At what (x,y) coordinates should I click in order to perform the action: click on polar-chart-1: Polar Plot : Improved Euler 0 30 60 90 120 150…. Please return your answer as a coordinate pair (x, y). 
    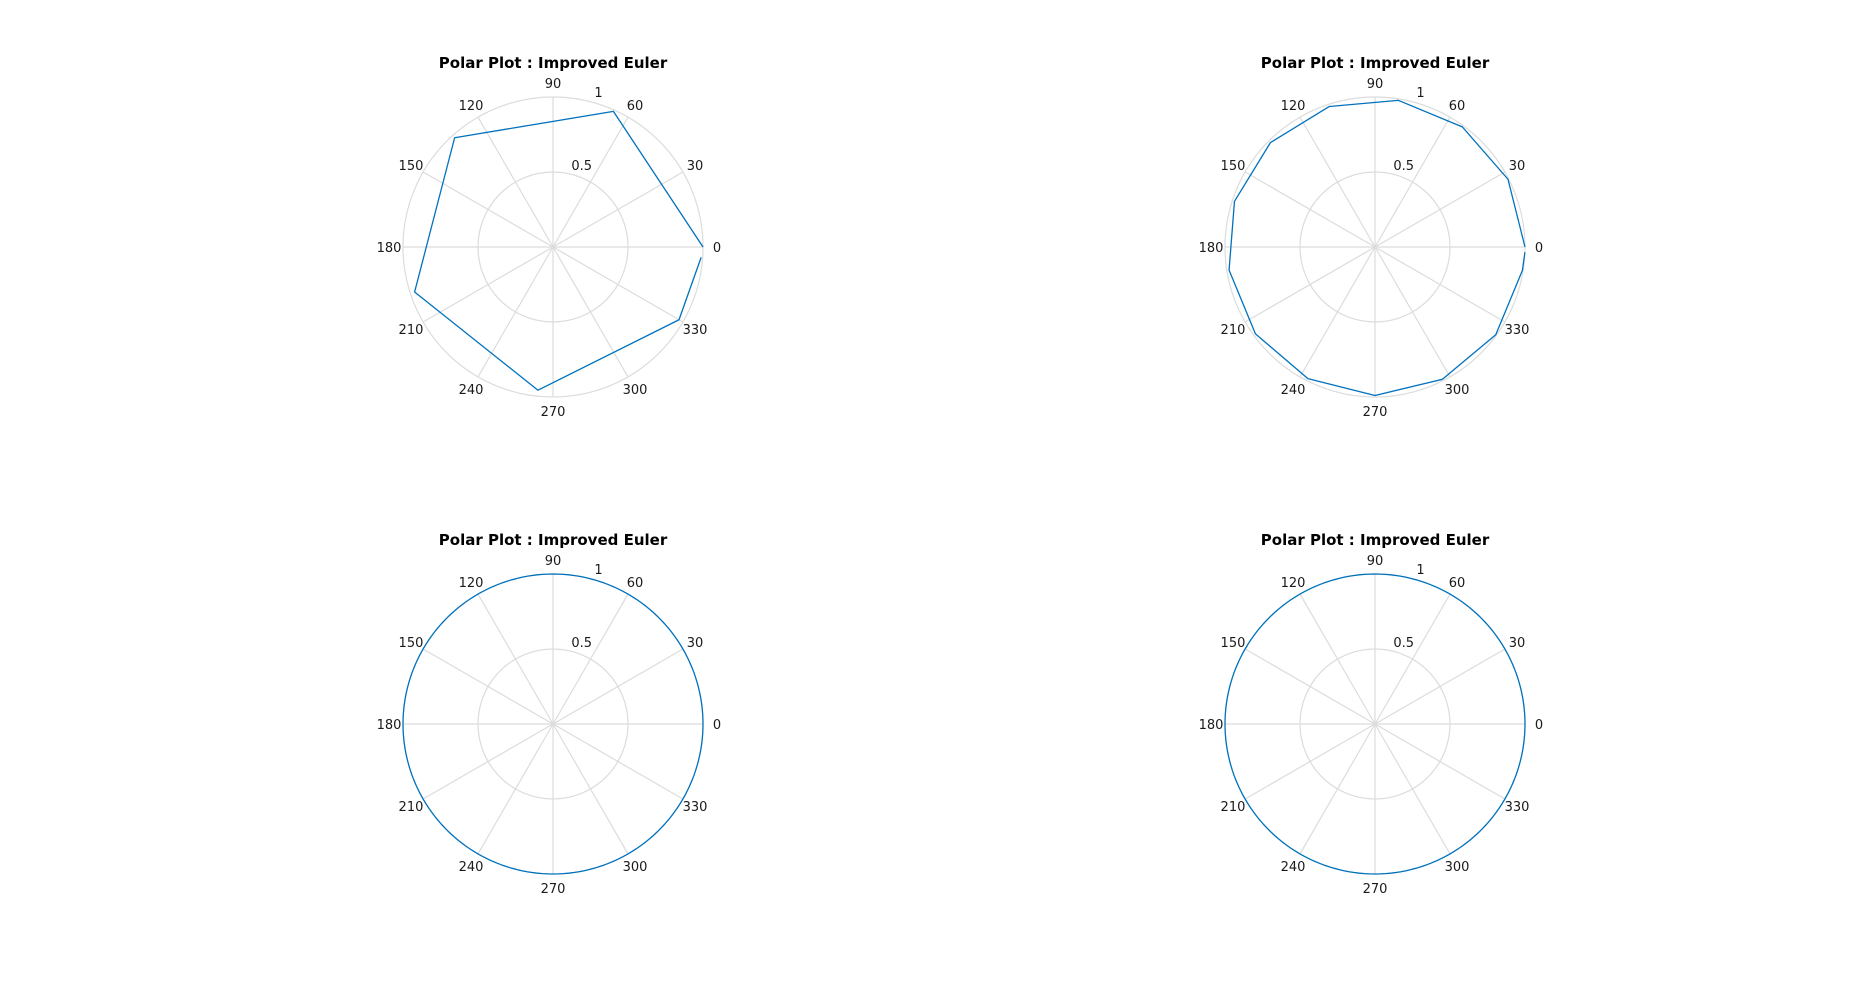
    Looking at the image, I should click on (549, 237).